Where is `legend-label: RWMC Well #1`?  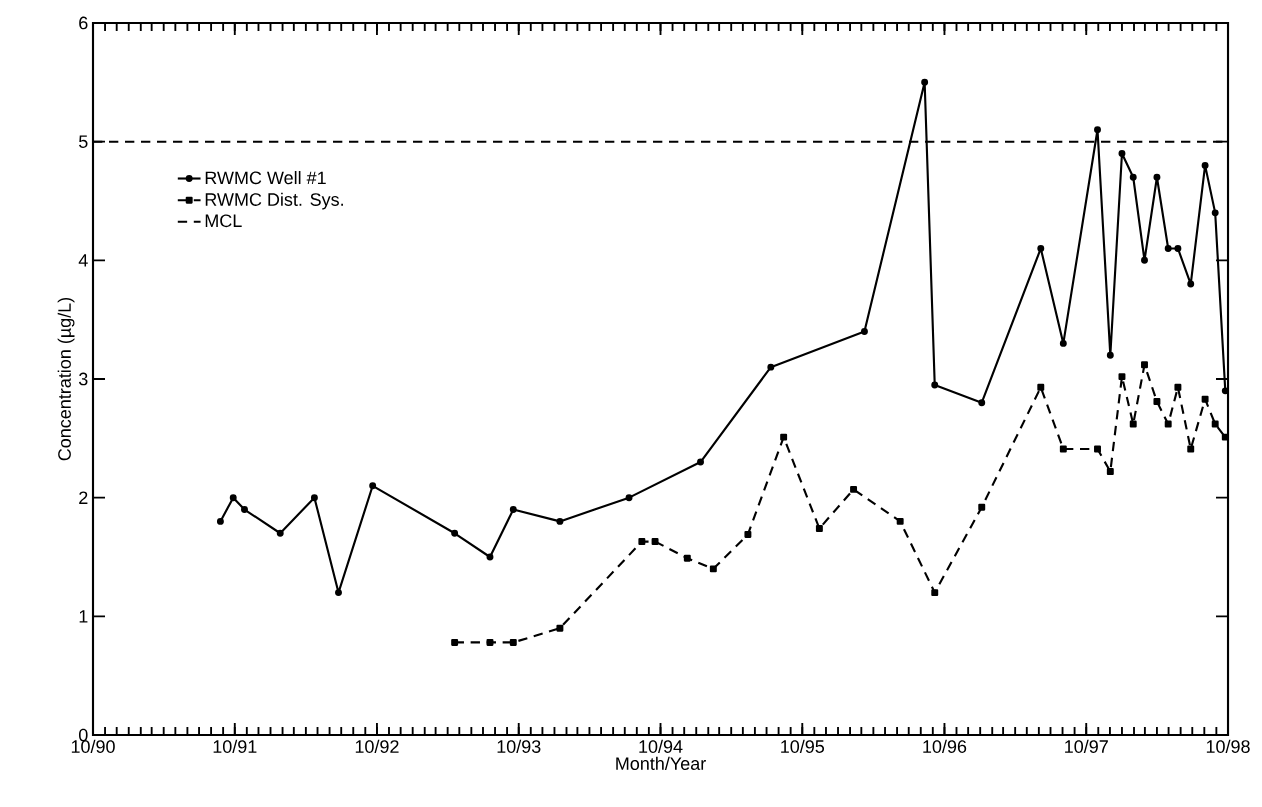 legend-label: RWMC Well #1 is located at coordinates (265, 177).